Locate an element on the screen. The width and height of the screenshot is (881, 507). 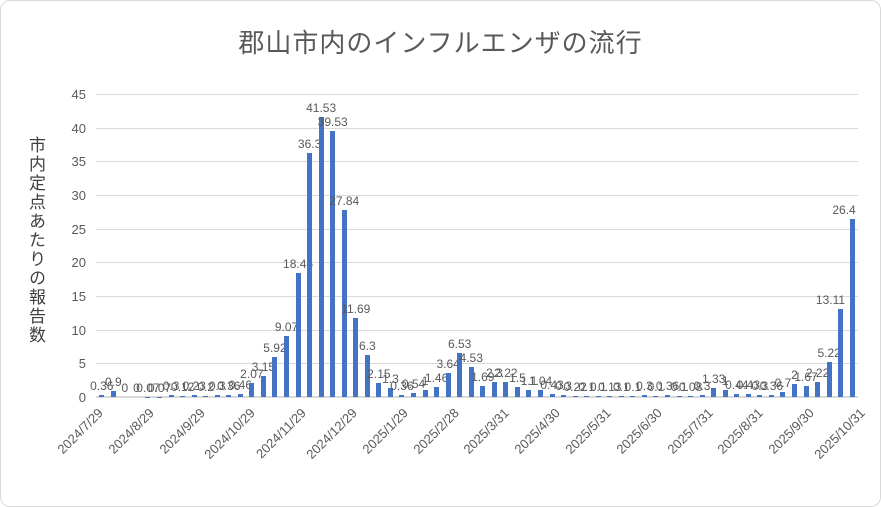
y-tick-label: 20 is located at coordinates (78, 263).